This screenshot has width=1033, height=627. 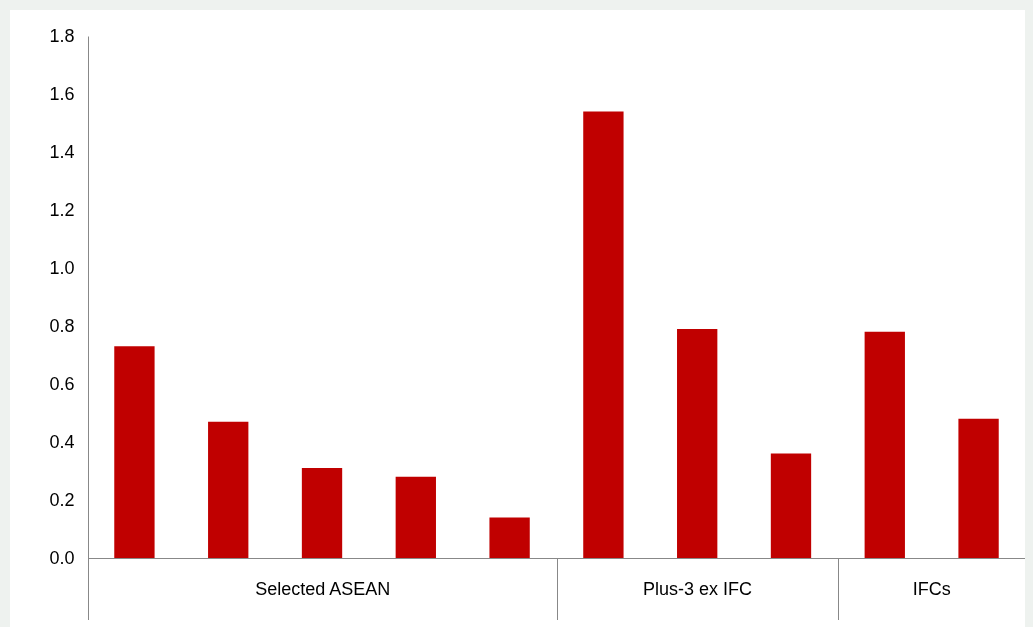 I want to click on y-tick-label: 0.8, so click(x=62, y=325).